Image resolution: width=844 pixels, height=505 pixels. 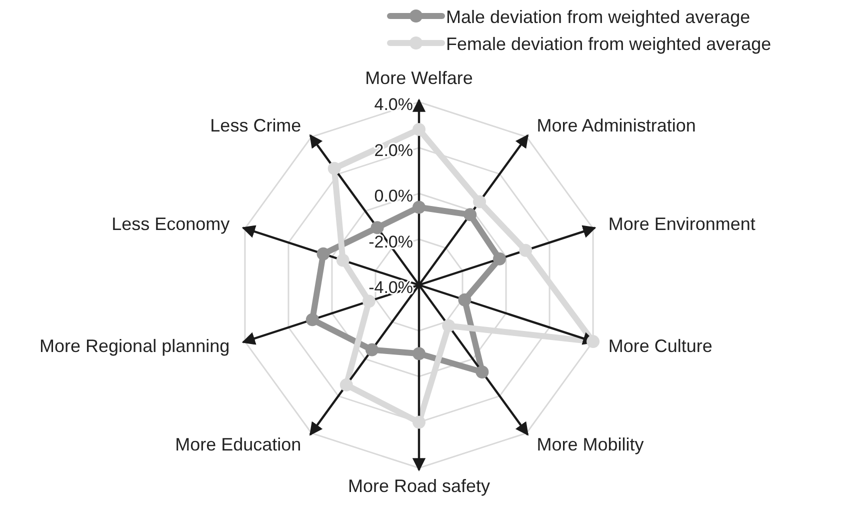 What do you see at coordinates (660, 346) in the screenshot?
I see `spoke-label: More Culture` at bounding box center [660, 346].